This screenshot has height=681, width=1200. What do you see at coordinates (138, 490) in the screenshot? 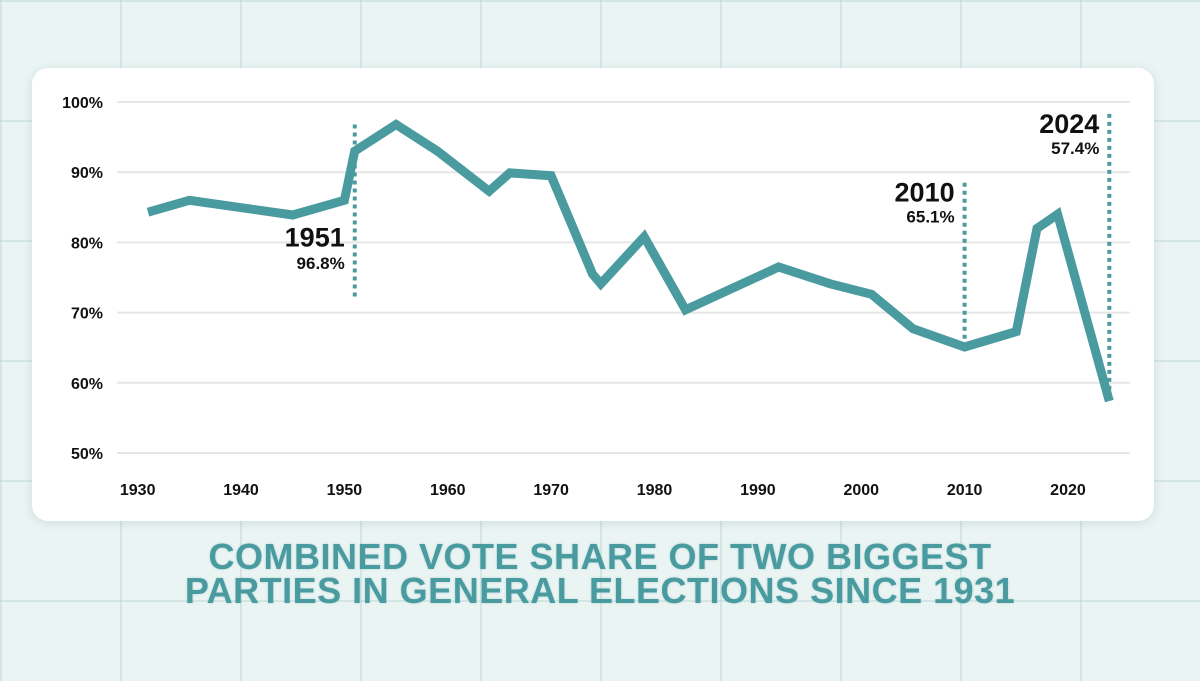
I see `x-tick-label: 1930` at bounding box center [138, 490].